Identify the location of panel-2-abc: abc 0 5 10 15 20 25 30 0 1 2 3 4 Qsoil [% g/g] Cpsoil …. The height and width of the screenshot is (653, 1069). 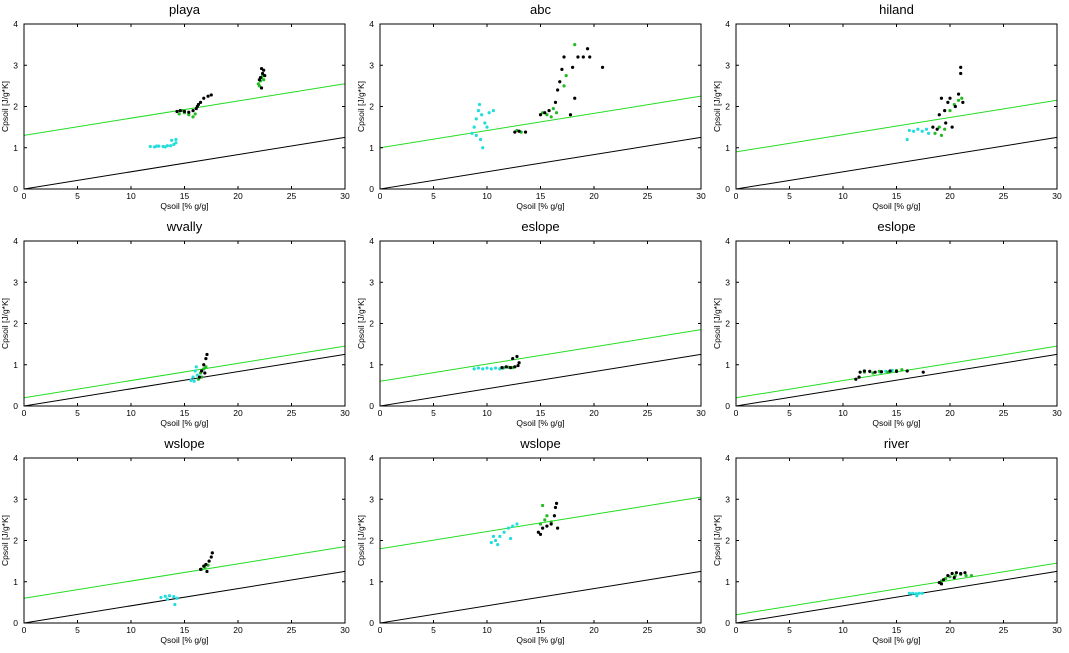
(531, 106).